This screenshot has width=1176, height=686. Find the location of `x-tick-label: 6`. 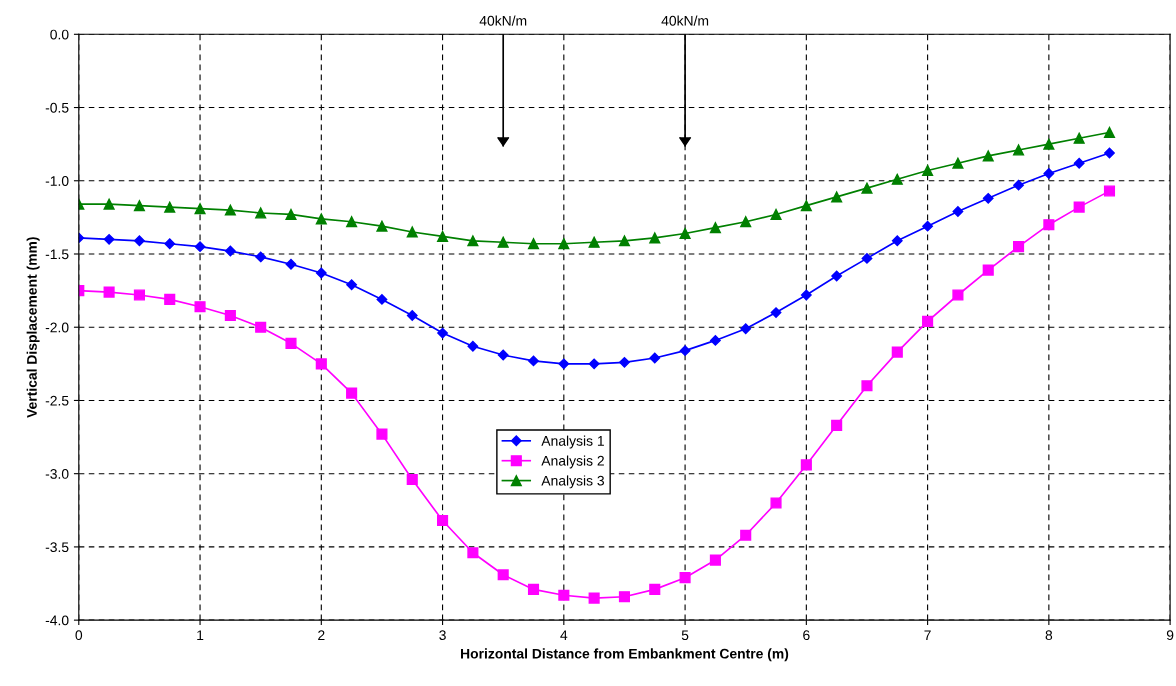

x-tick-label: 6 is located at coordinates (806, 635).